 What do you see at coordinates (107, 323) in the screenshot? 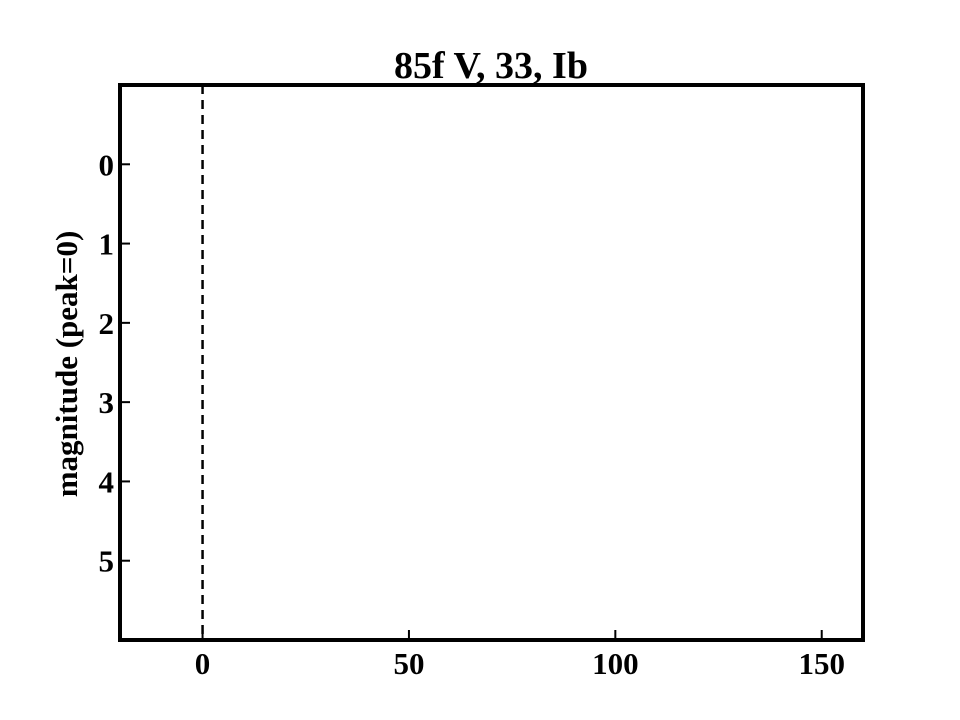
I see `y-tick-label-2: 2` at bounding box center [107, 323].